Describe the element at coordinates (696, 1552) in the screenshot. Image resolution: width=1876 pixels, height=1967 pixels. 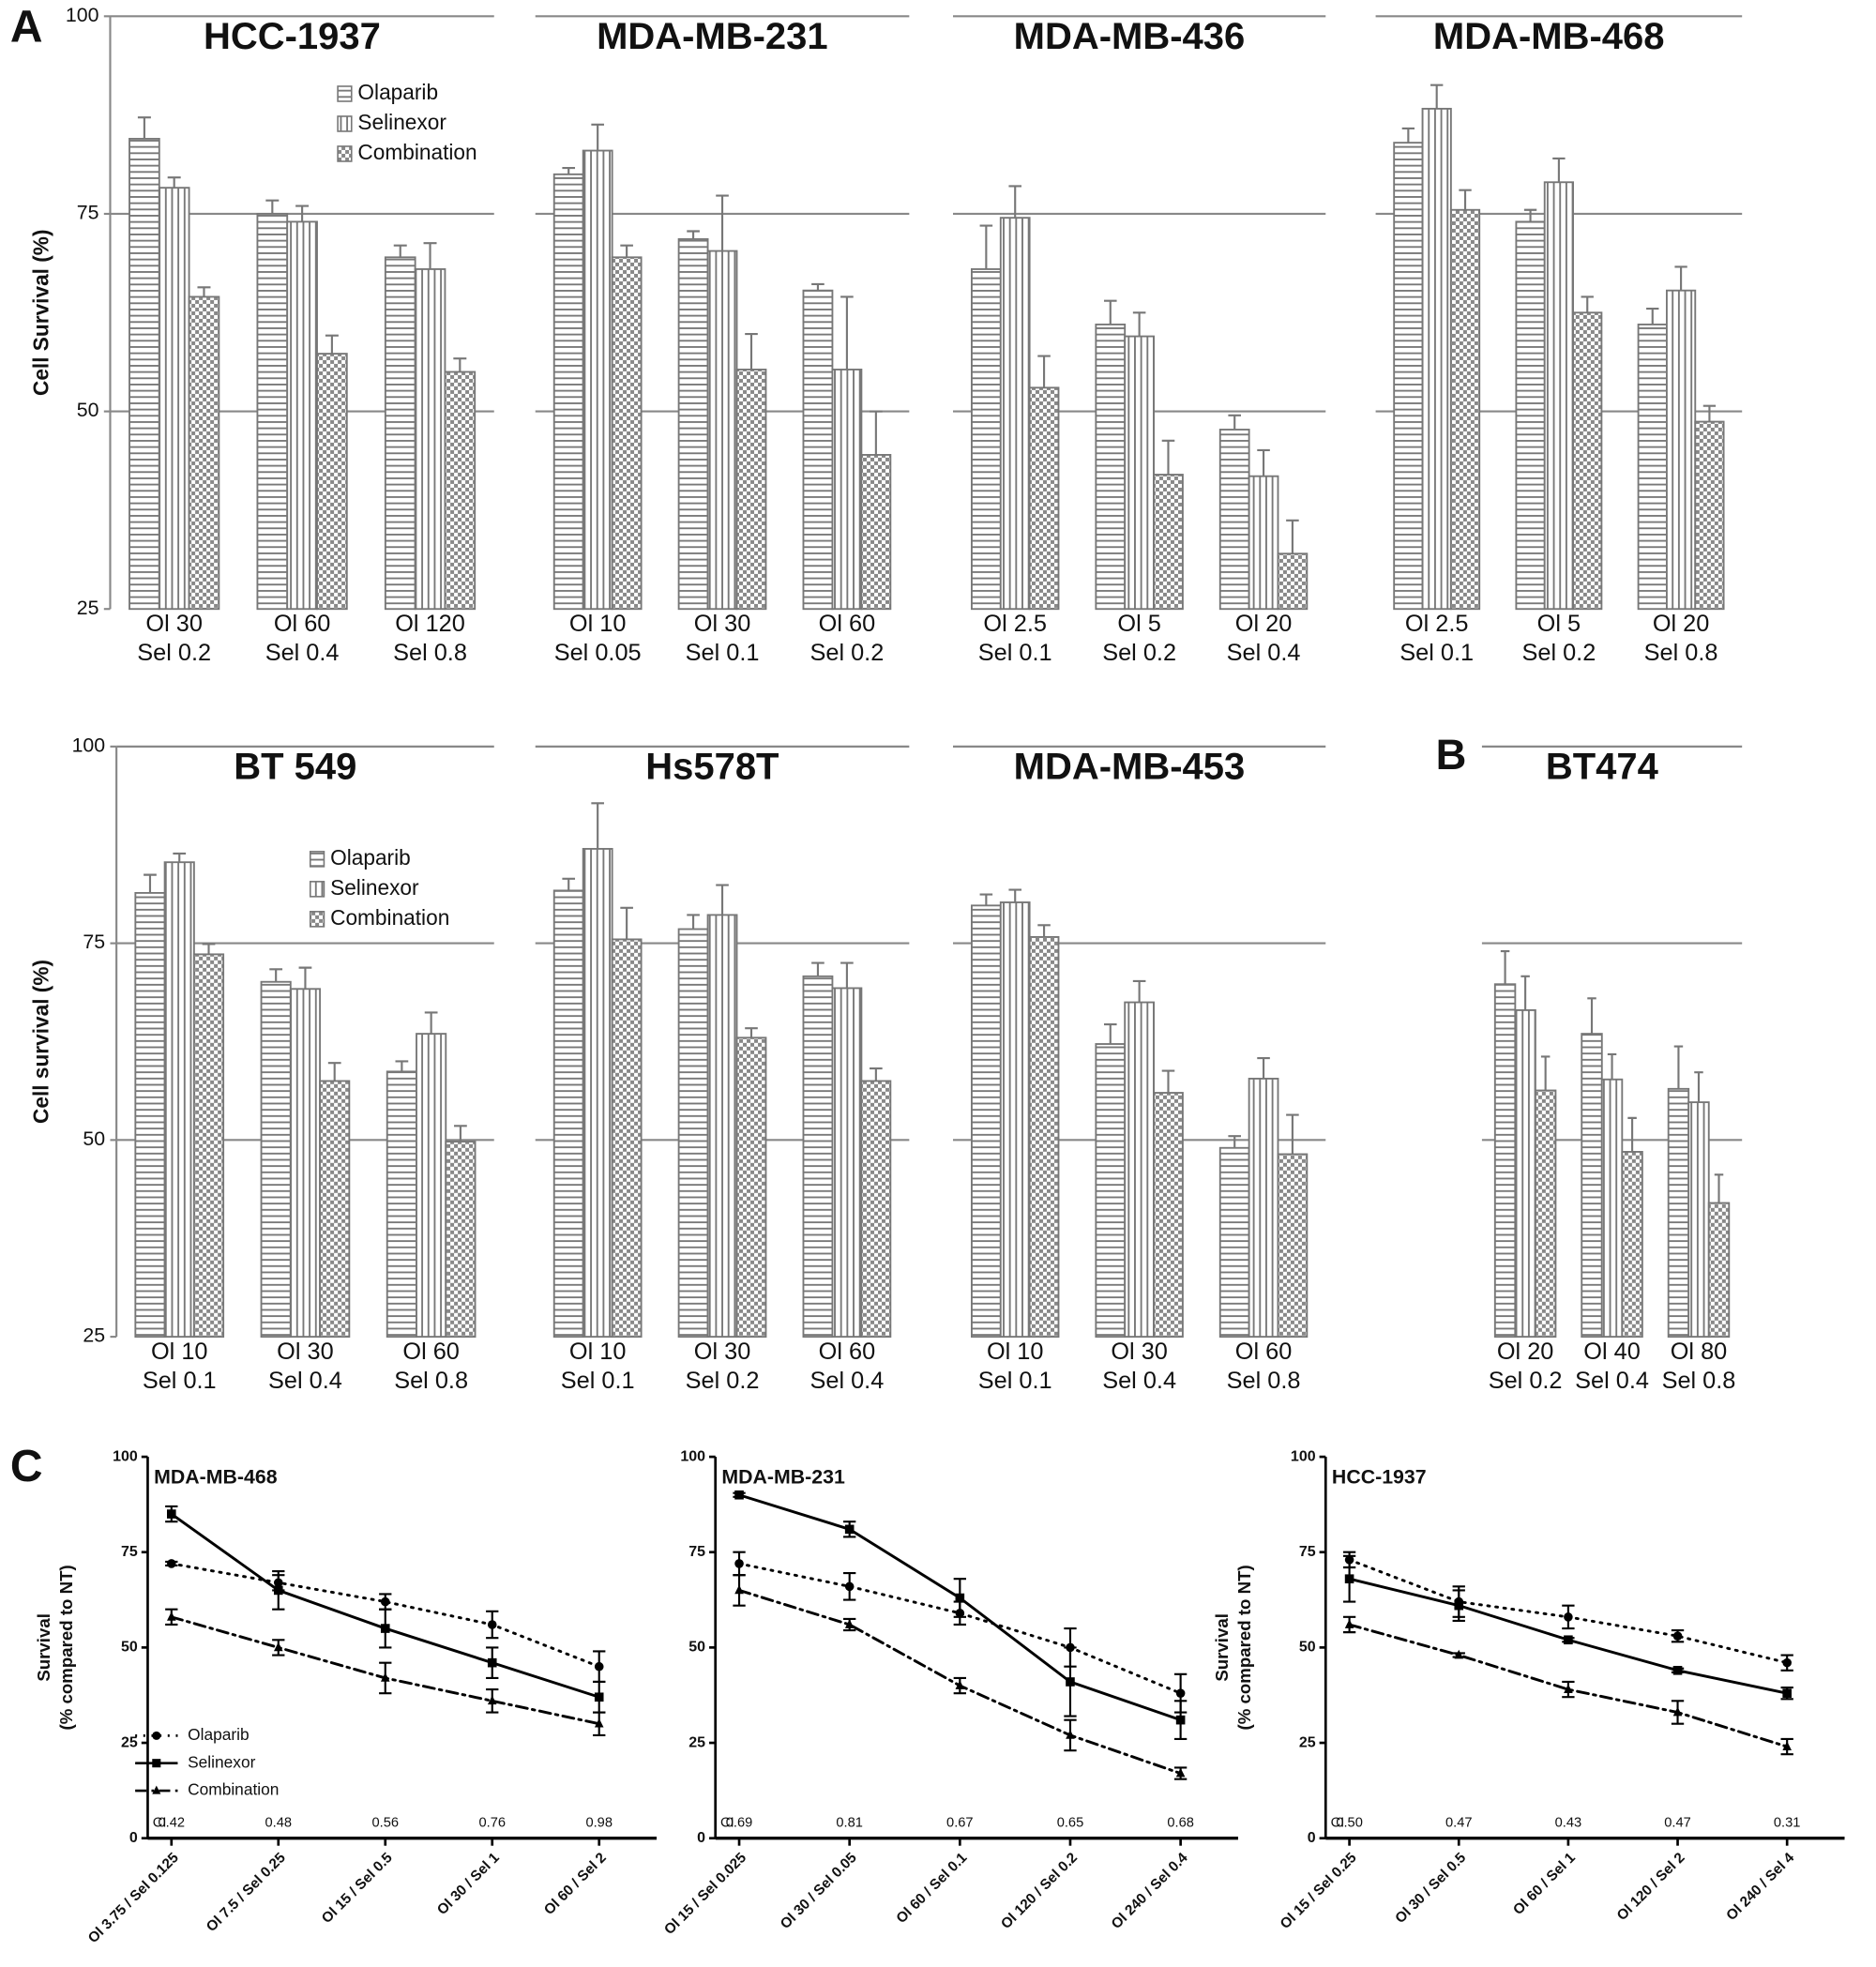
I see `y-tick-label: 75` at that location.